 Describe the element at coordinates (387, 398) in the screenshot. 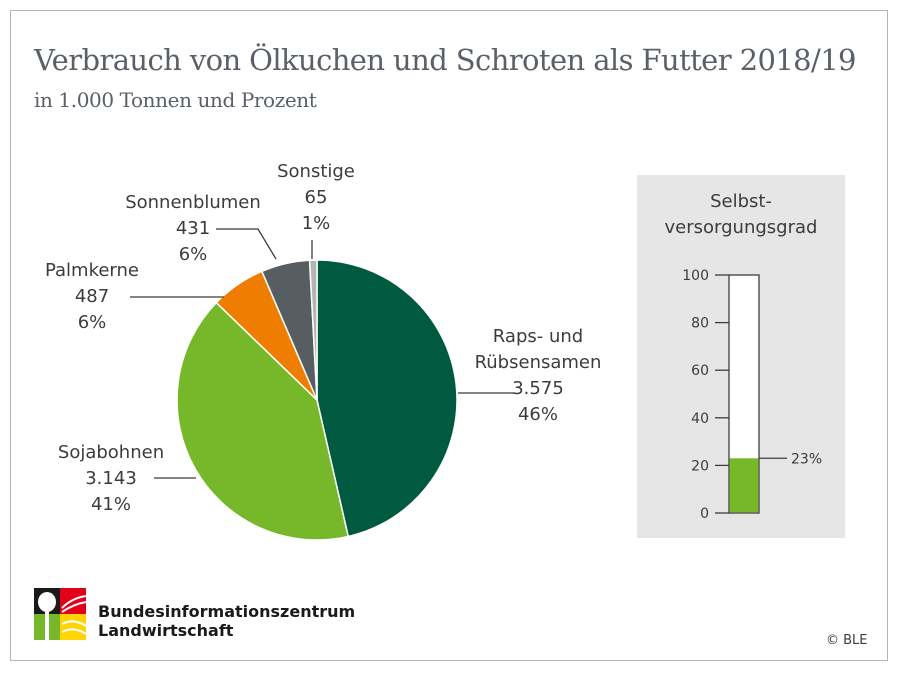

I see `pie-slice-raps-und-rübsensamen` at that location.